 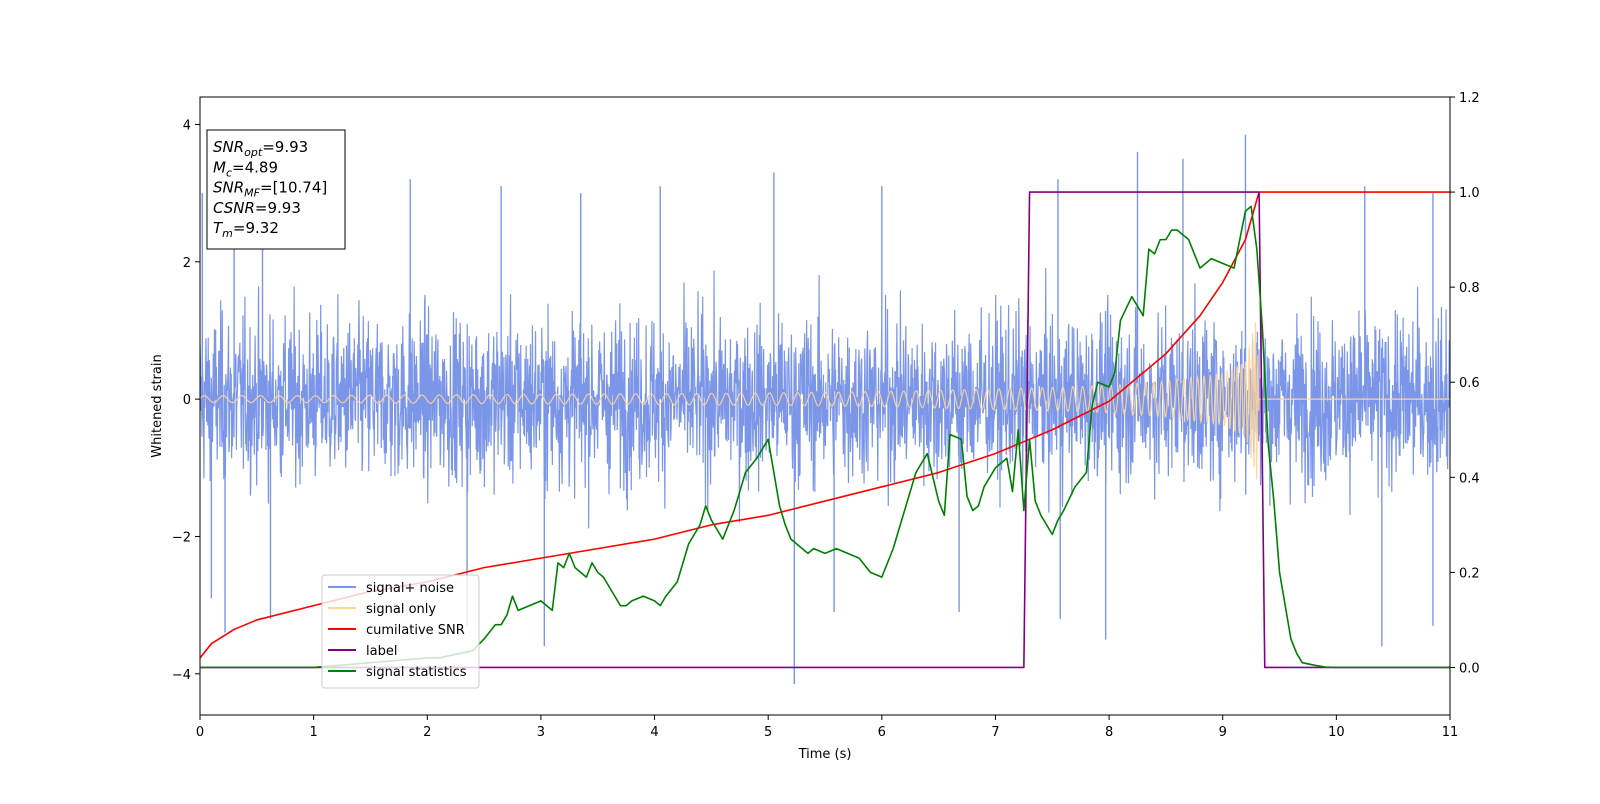 I want to click on y-tick-label-right: 1.0, so click(x=1469, y=193).